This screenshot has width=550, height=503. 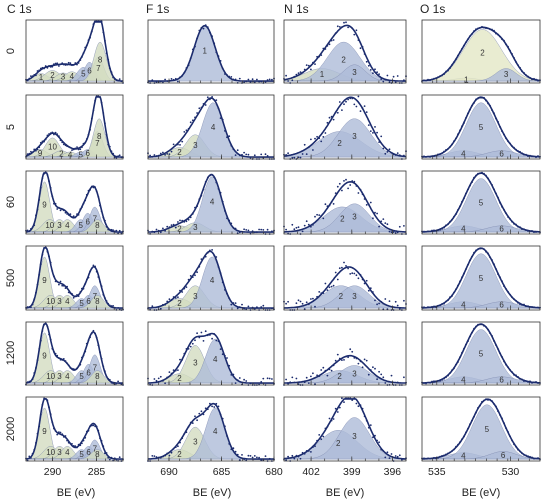 I want to click on peak-label: 6, so click(x=87, y=153).